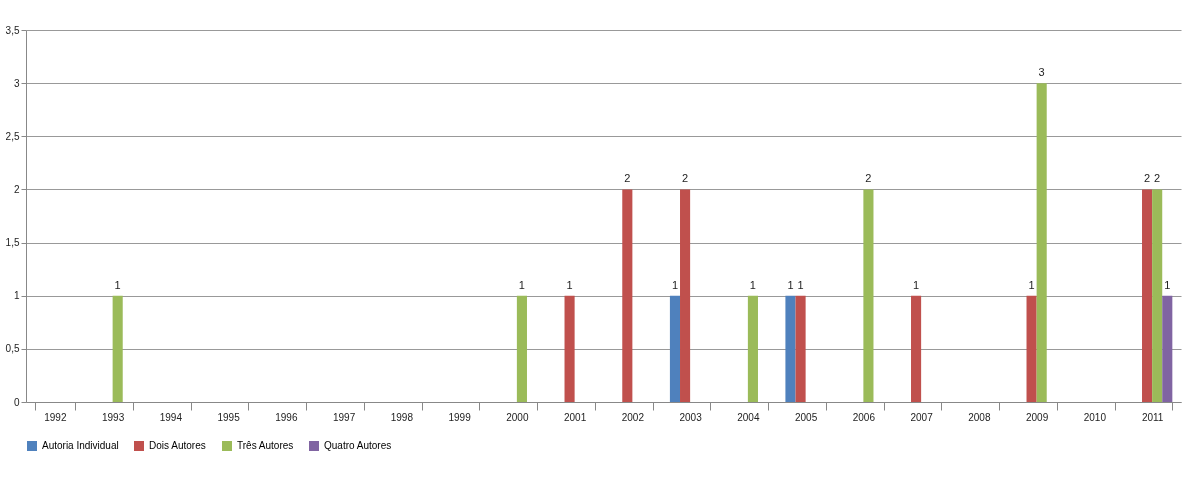 Image resolution: width=1202 pixels, height=499 pixels. I want to click on legend-label: Três Autores, so click(265, 445).